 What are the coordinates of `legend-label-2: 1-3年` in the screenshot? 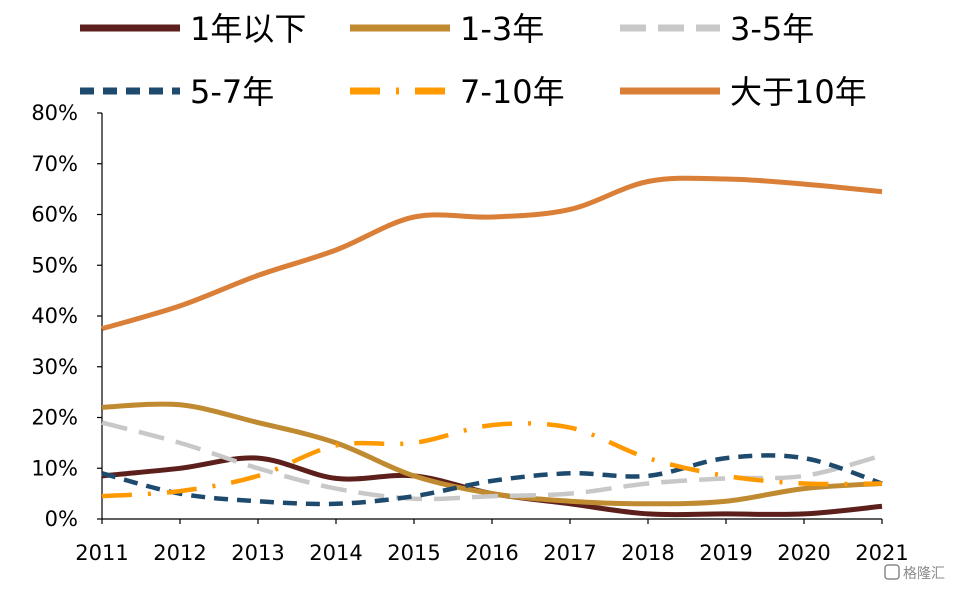 It's located at (502, 29).